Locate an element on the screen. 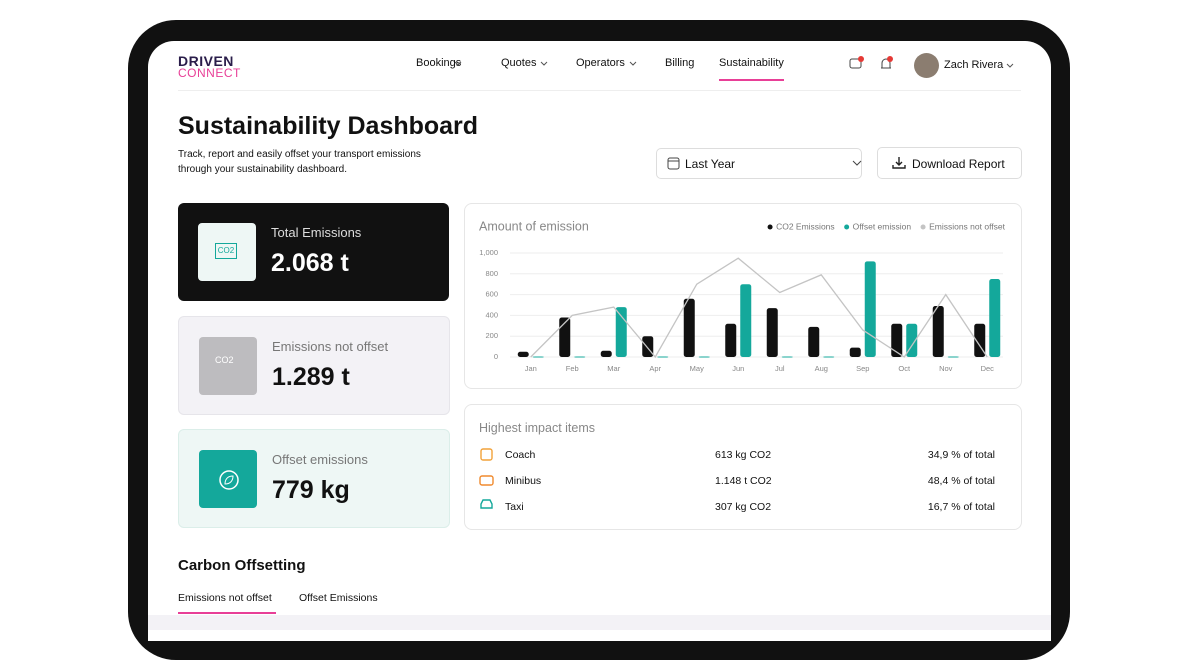  x-tick-label: Jul is located at coordinates (780, 368).